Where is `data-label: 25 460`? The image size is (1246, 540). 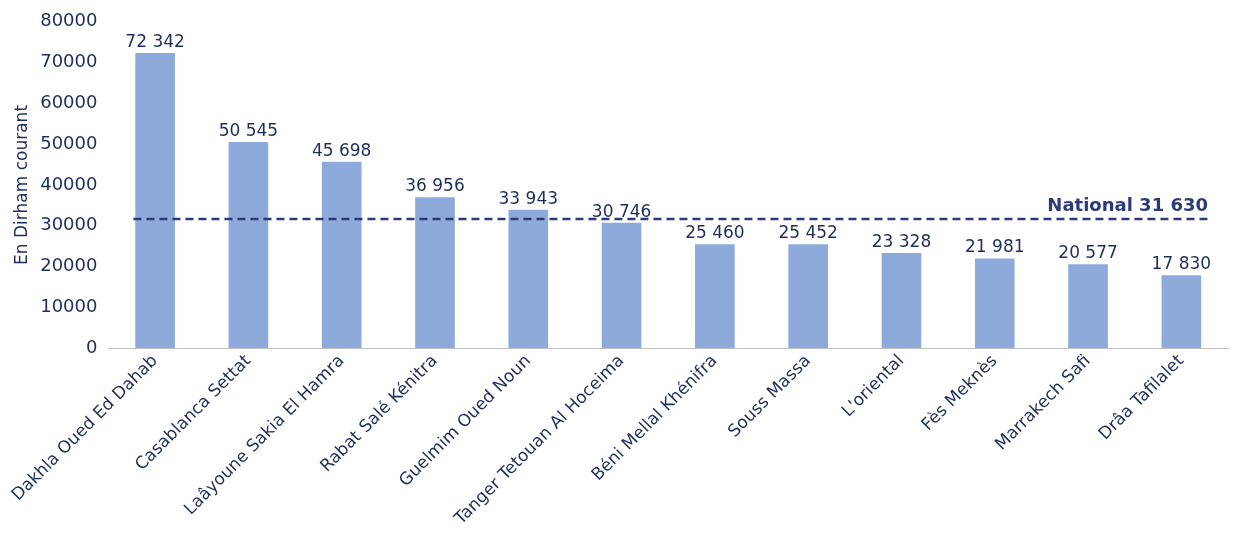 data-label: 25 460 is located at coordinates (715, 232).